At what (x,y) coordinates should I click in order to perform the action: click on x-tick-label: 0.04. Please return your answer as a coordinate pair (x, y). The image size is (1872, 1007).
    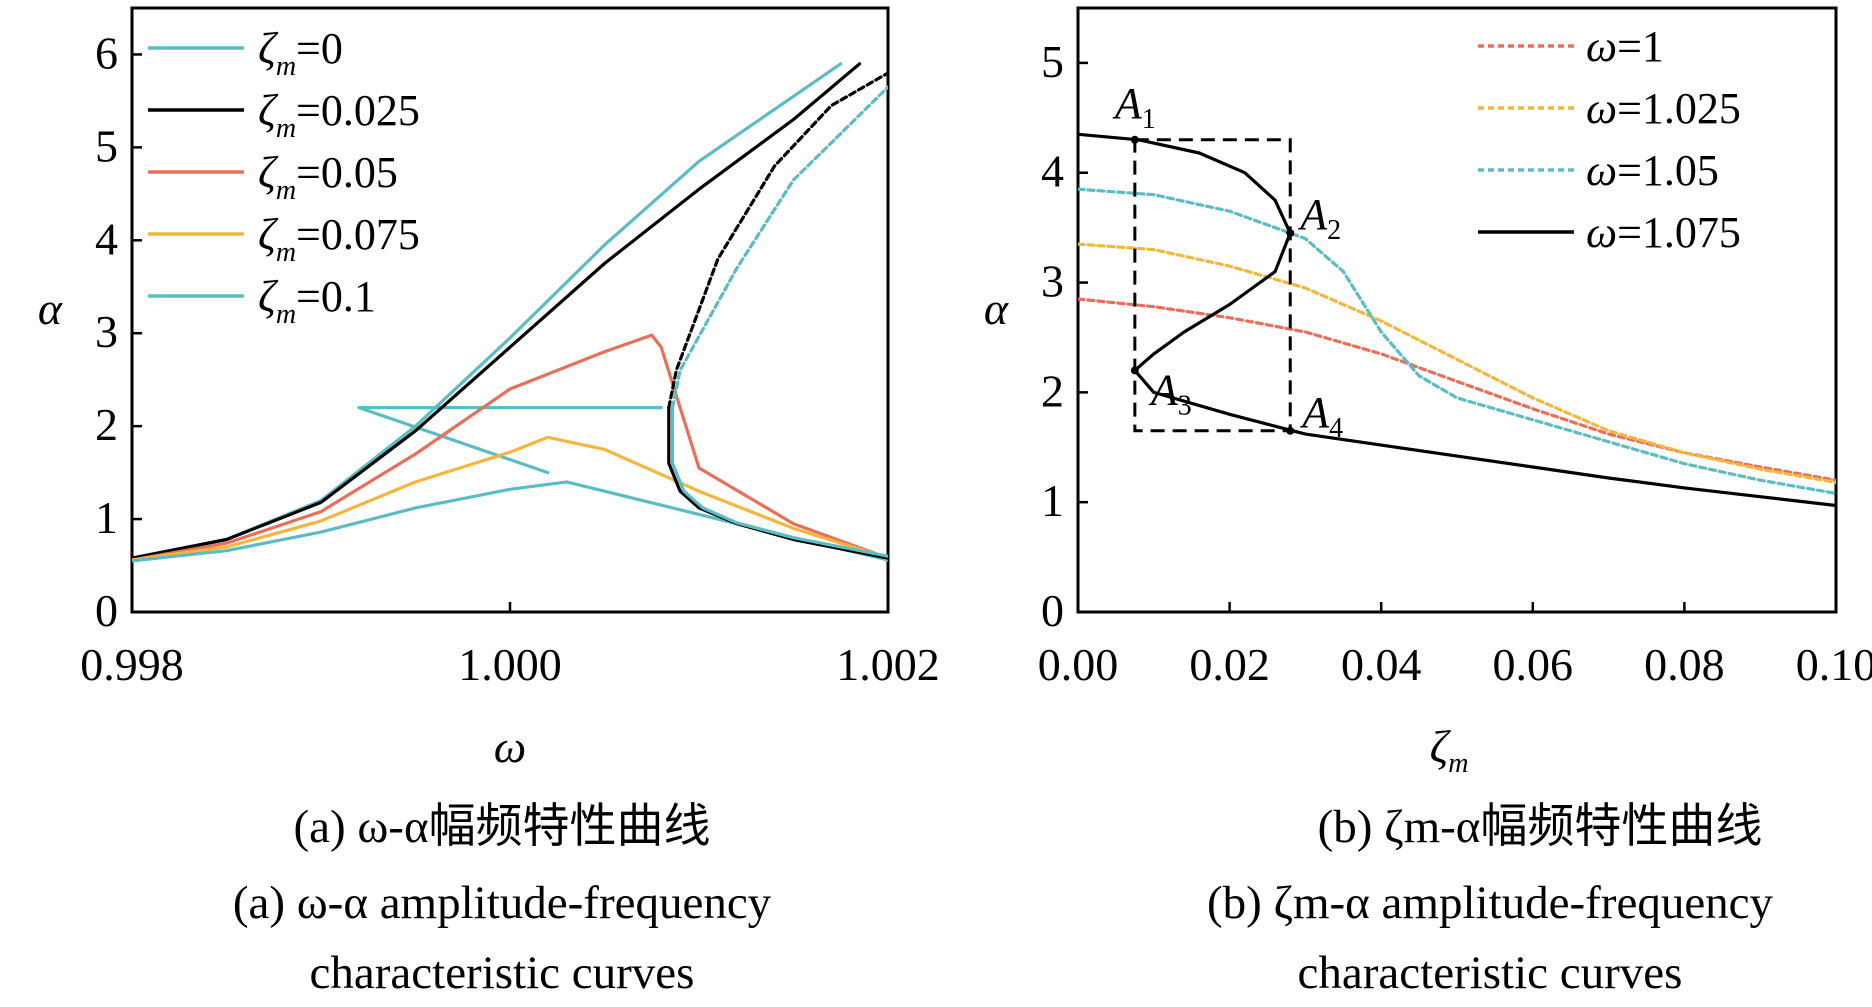
    Looking at the image, I should click on (1381, 664).